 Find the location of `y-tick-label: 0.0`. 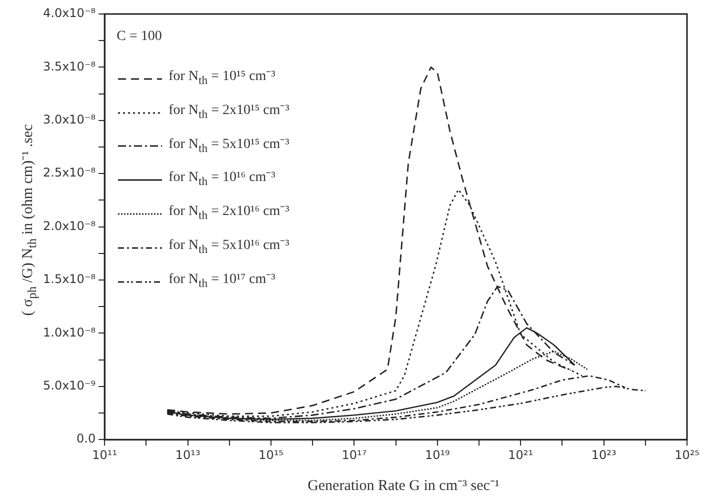

y-tick-label: 0.0 is located at coordinates (86, 439).